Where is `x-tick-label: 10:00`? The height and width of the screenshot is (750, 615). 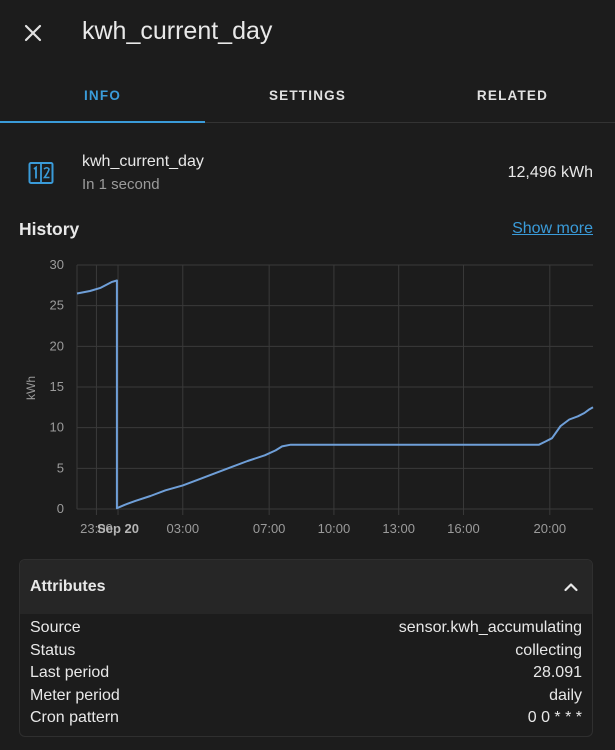
x-tick-label: 10:00 is located at coordinates (334, 528).